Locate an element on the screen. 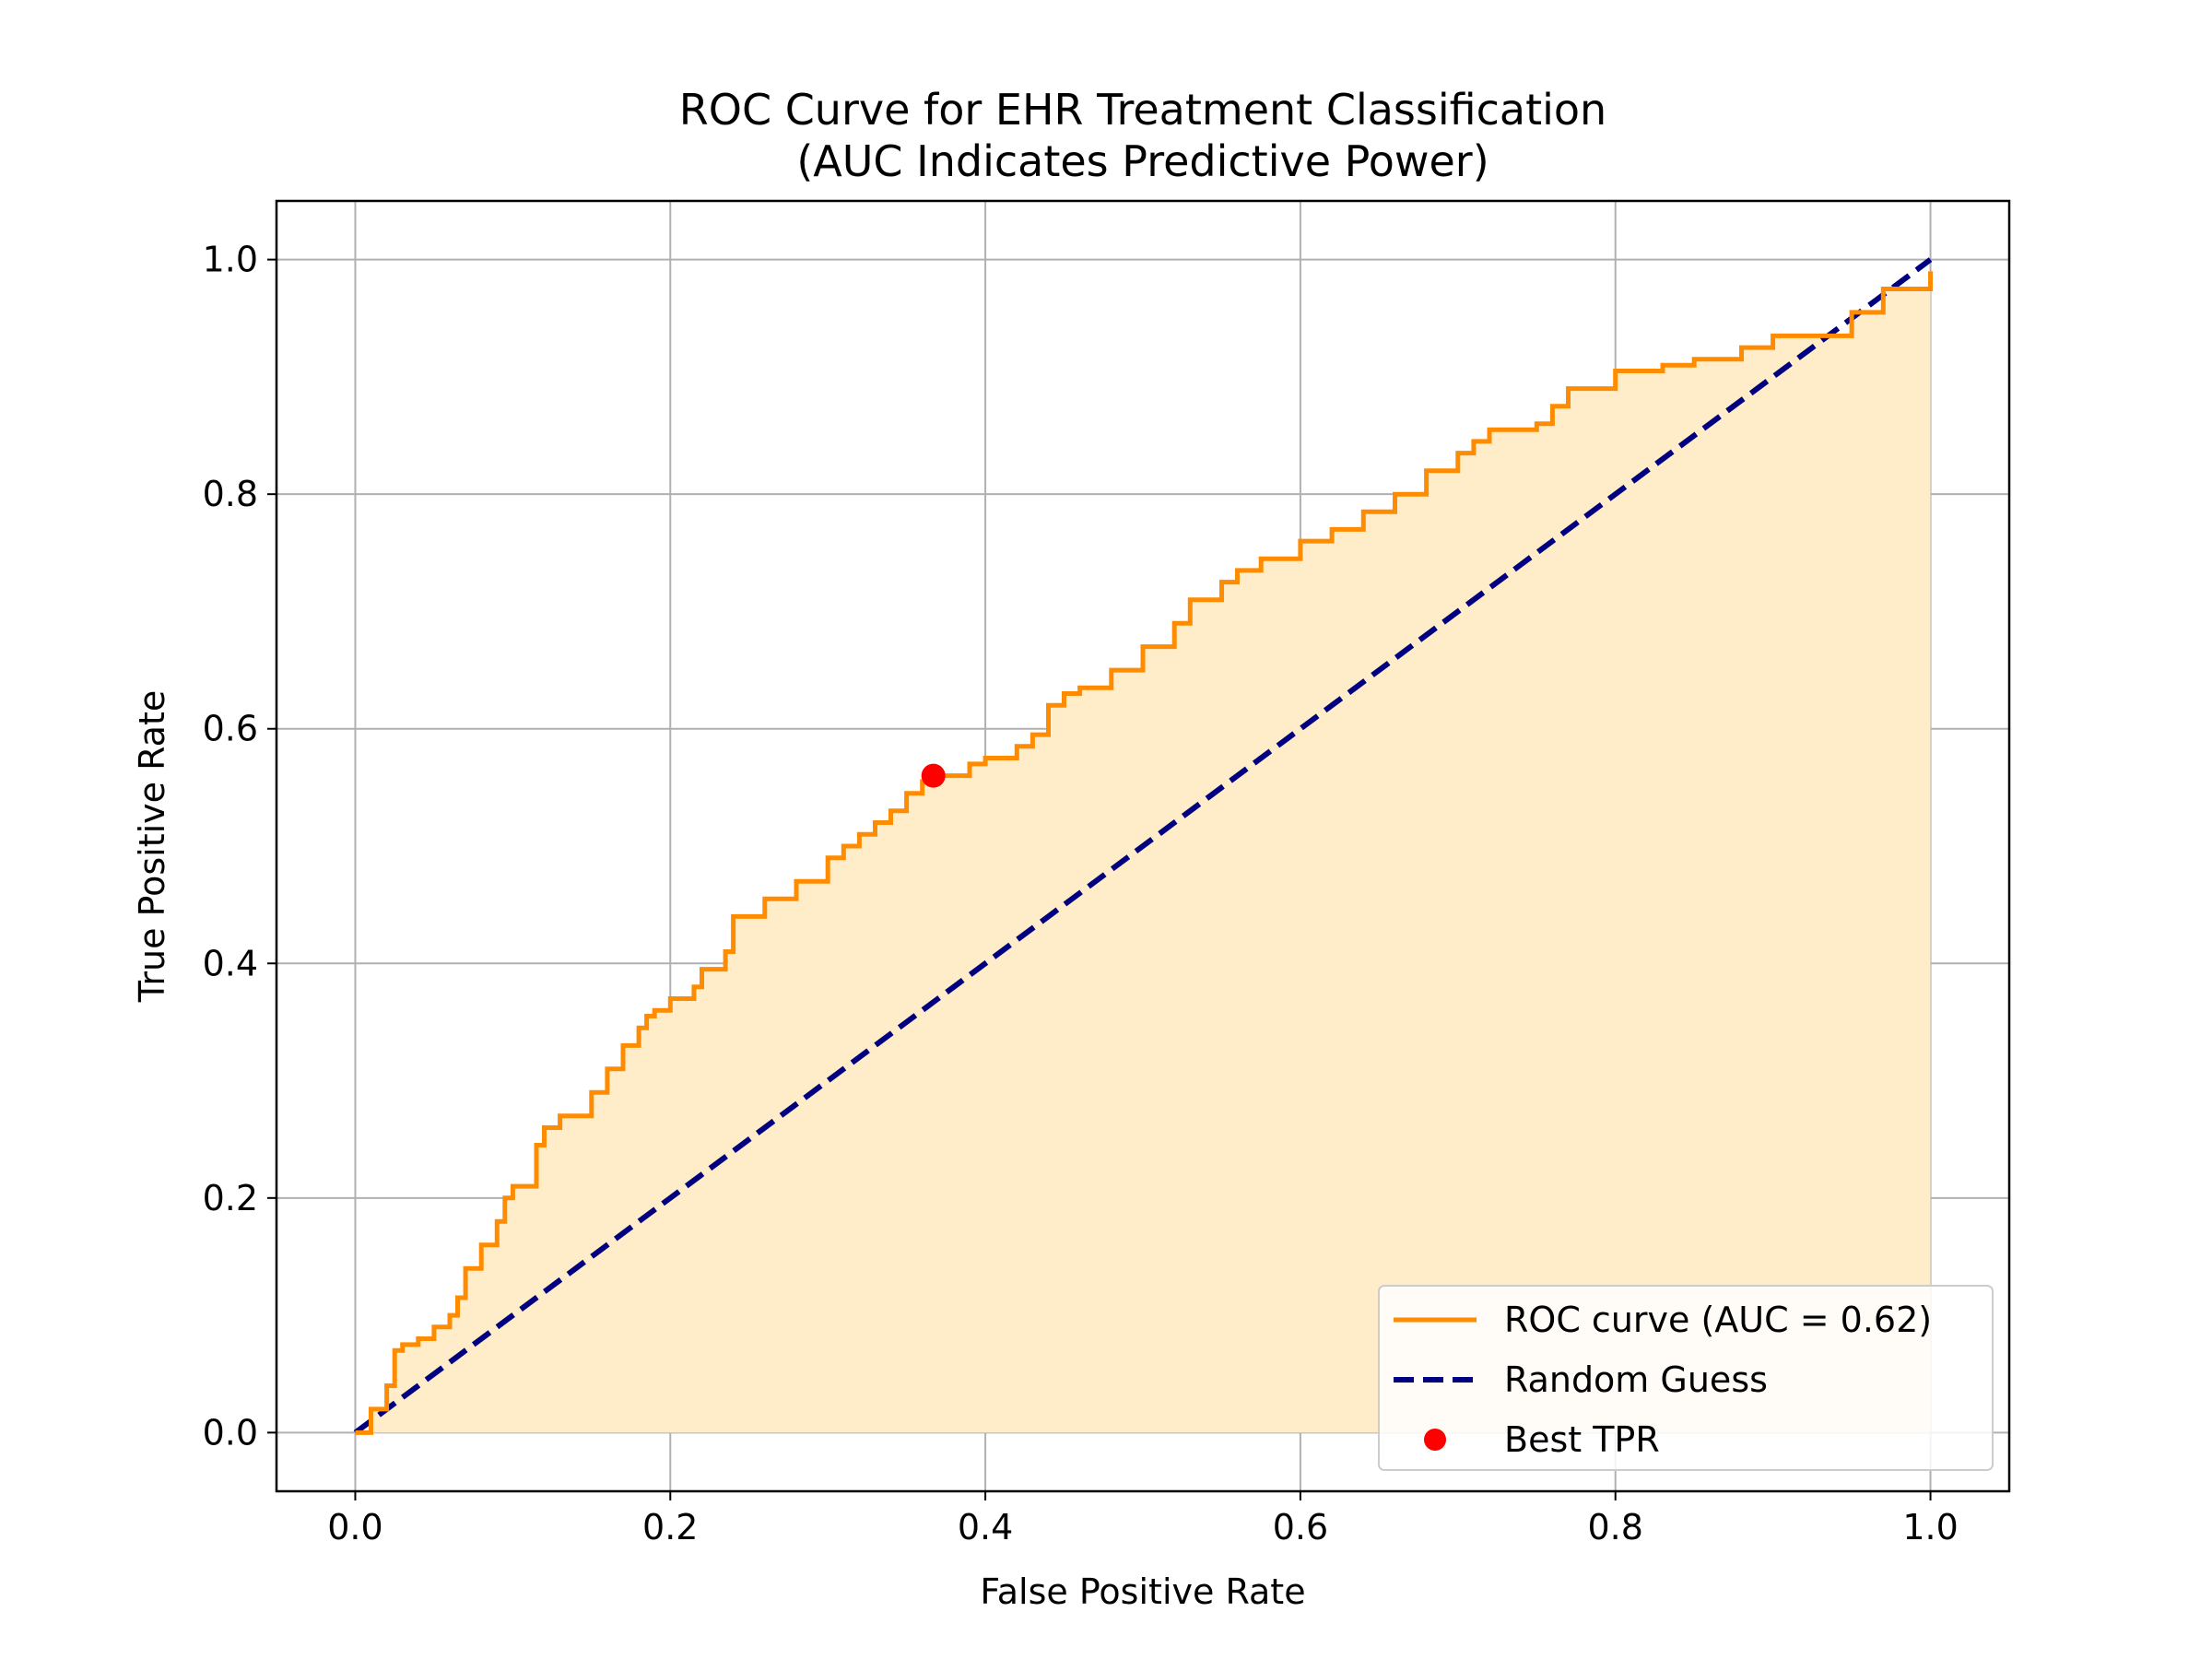  x-tick-label: 0.0 is located at coordinates (354, 1527).